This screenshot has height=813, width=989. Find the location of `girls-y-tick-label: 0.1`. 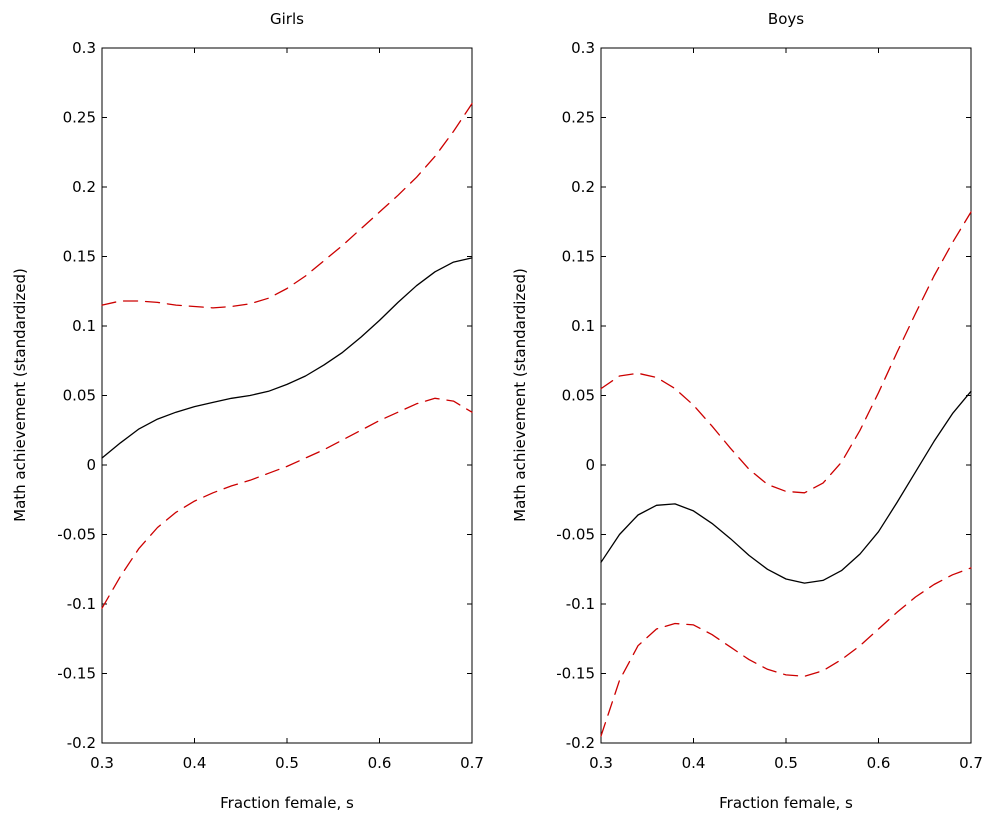

girls-y-tick-label: 0.1 is located at coordinates (84, 326).